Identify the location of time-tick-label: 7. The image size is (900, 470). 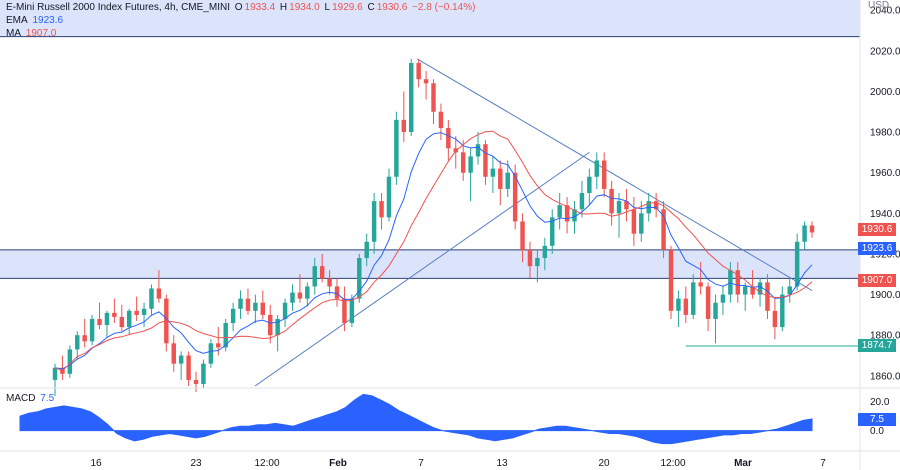
(823, 463).